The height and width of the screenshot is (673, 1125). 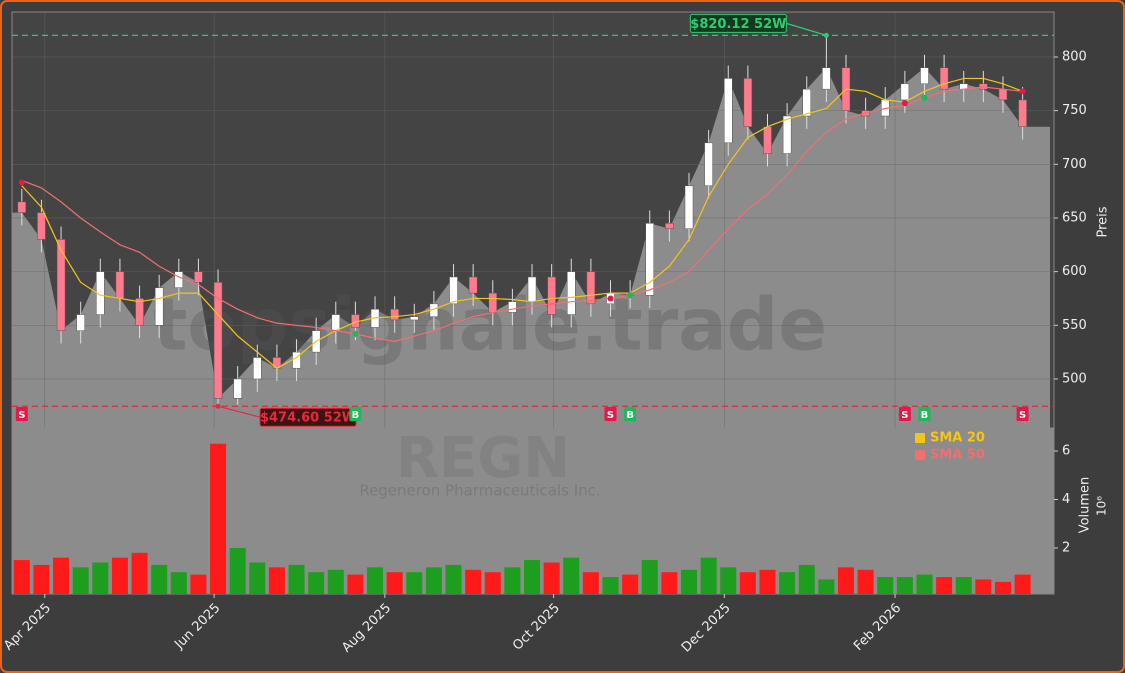 What do you see at coordinates (1102, 506) in the screenshot?
I see `offset-label: 10⁶` at bounding box center [1102, 506].